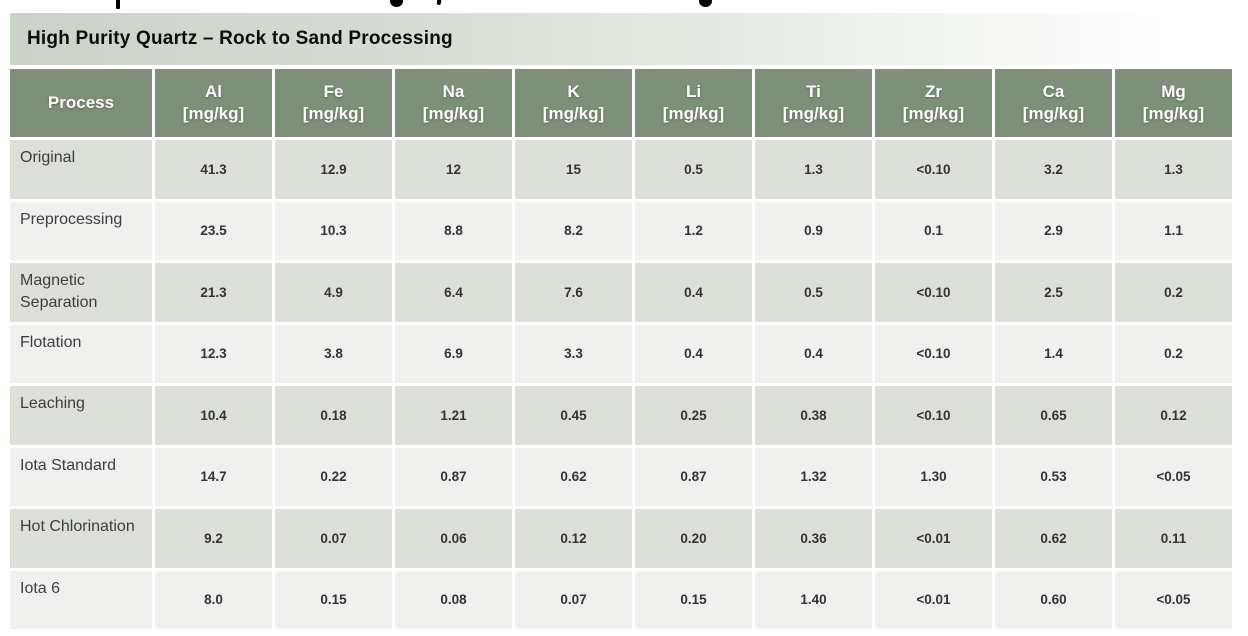 The width and height of the screenshot is (1248, 636). Describe the element at coordinates (573, 230) in the screenshot. I see `value-cell-k-row-1: 8.2` at that location.